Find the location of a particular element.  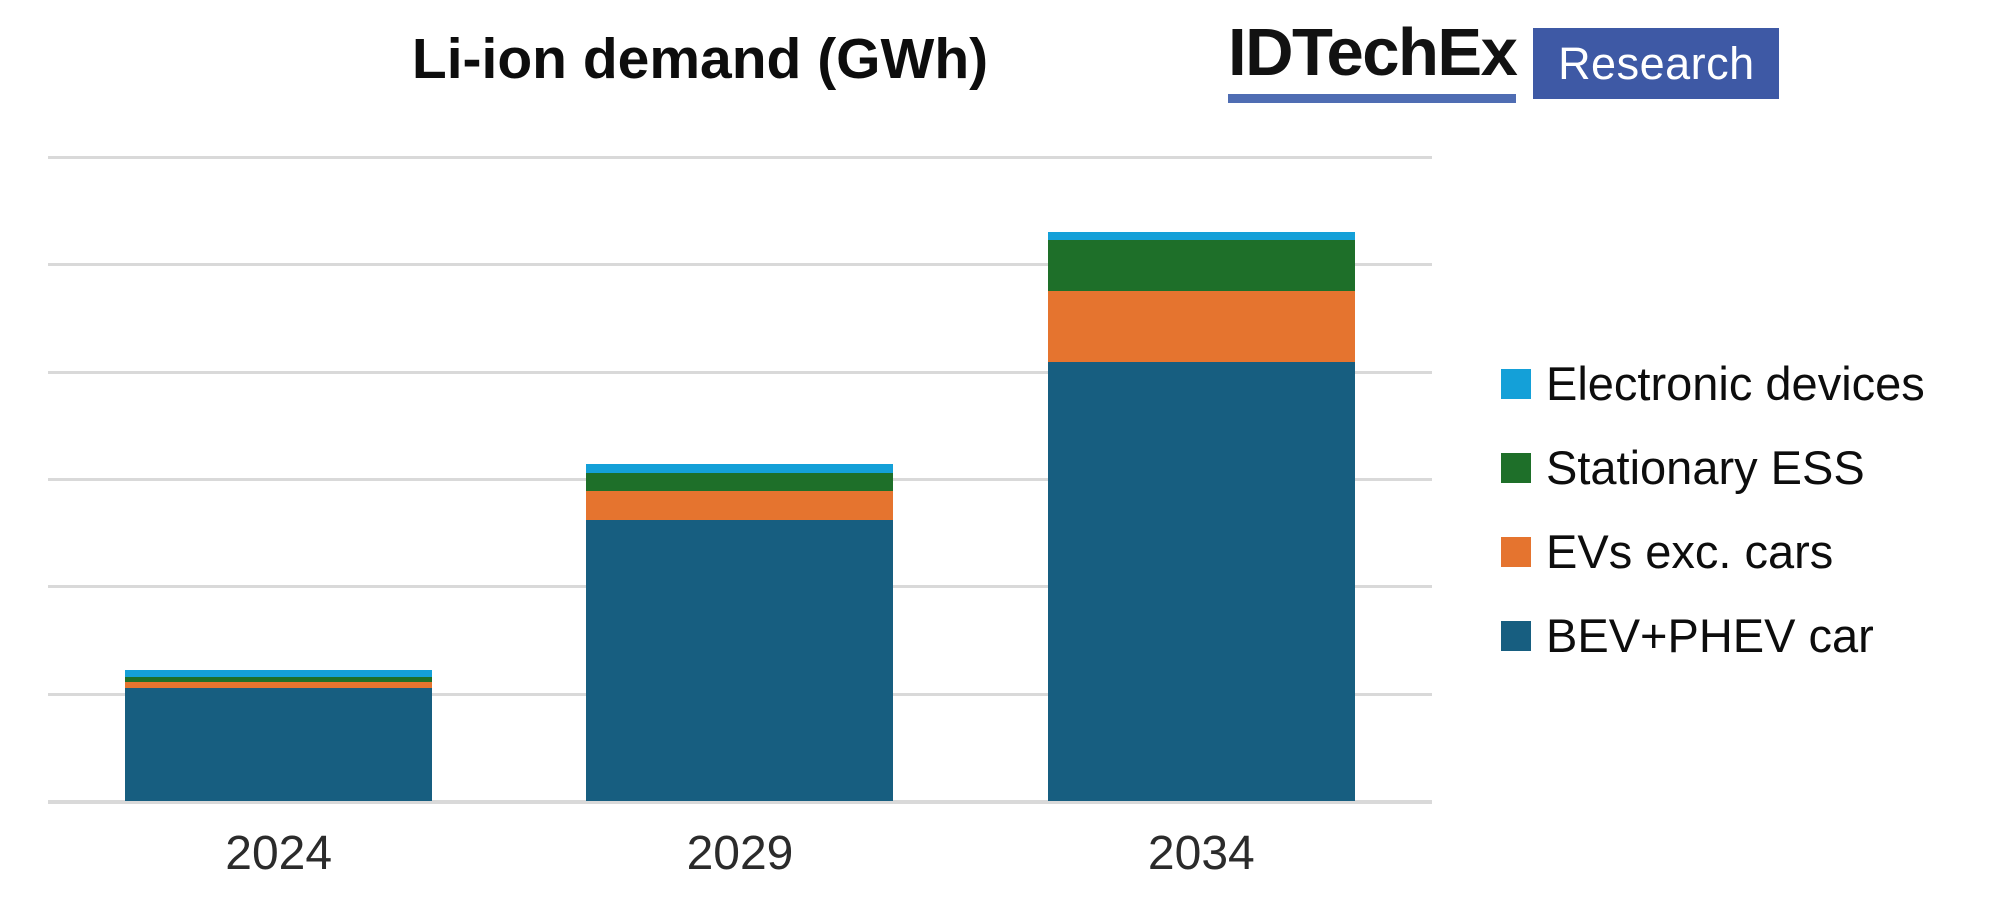

bar-group-2034 is located at coordinates (1201, 516).